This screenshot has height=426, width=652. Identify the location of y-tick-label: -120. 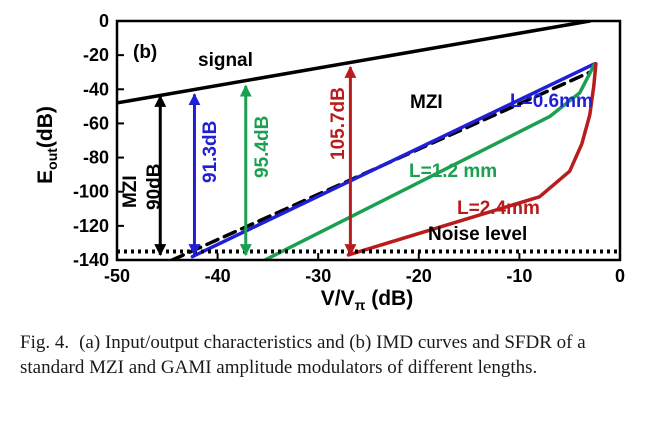
(91, 226).